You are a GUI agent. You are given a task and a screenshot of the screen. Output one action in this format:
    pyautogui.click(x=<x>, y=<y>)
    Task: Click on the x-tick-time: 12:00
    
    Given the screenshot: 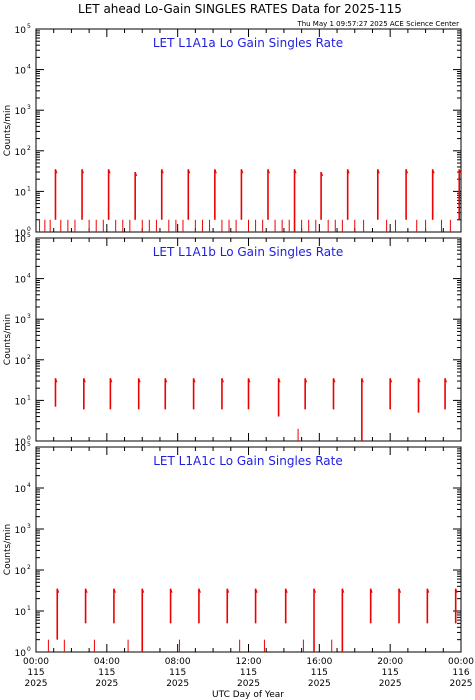 What is the action you would take?
    pyautogui.click(x=249, y=662)
    